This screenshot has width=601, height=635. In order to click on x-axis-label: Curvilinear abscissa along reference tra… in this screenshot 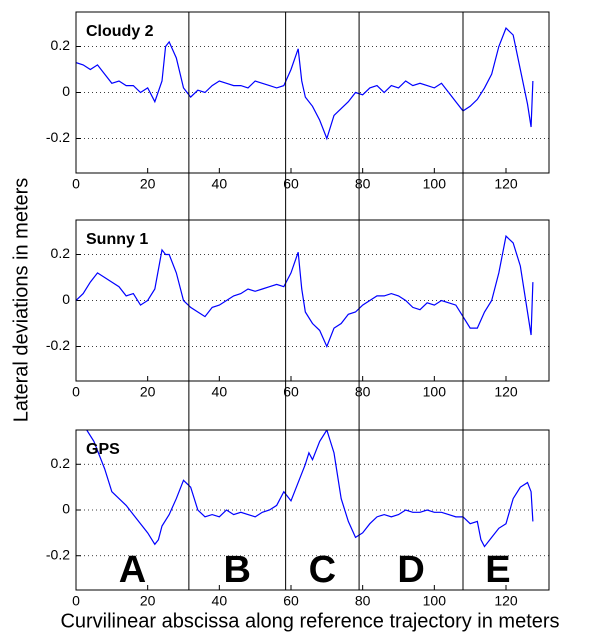, I will do `click(309, 621)`.